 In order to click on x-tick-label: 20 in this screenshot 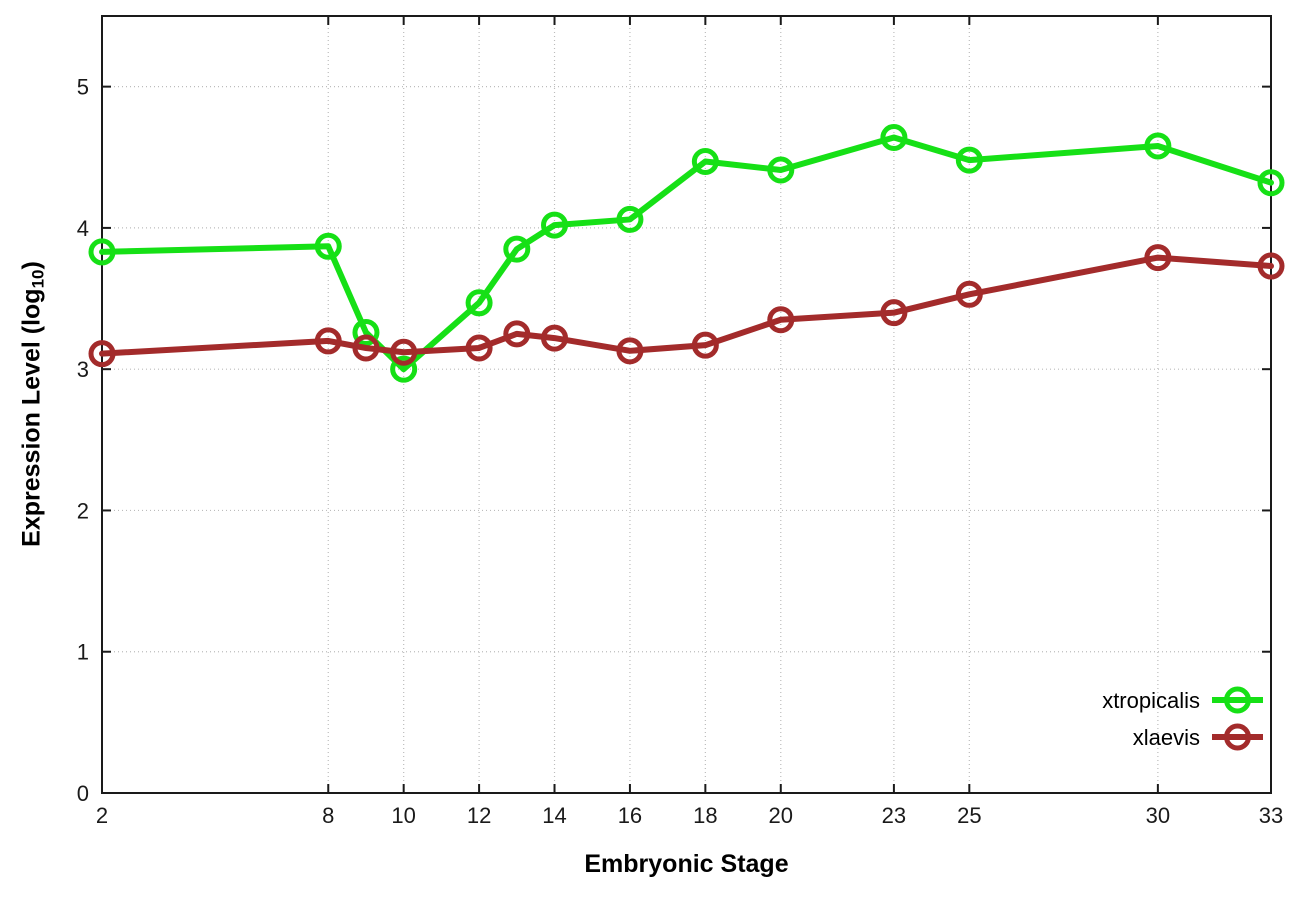, I will do `click(781, 815)`.